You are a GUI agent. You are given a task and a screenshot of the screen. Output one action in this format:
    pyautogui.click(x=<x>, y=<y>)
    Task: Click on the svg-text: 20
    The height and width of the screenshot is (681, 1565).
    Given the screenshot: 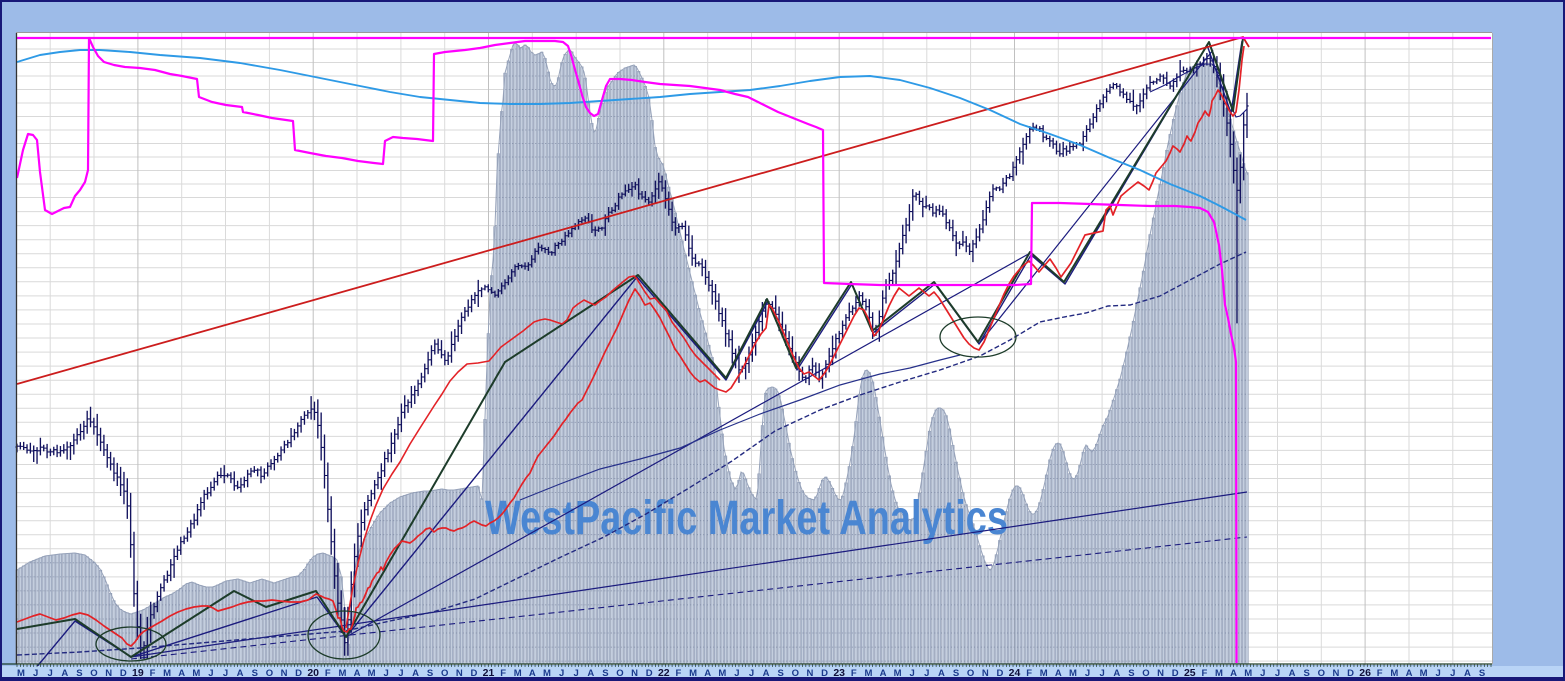 What is the action you would take?
    pyautogui.click(x=313, y=673)
    